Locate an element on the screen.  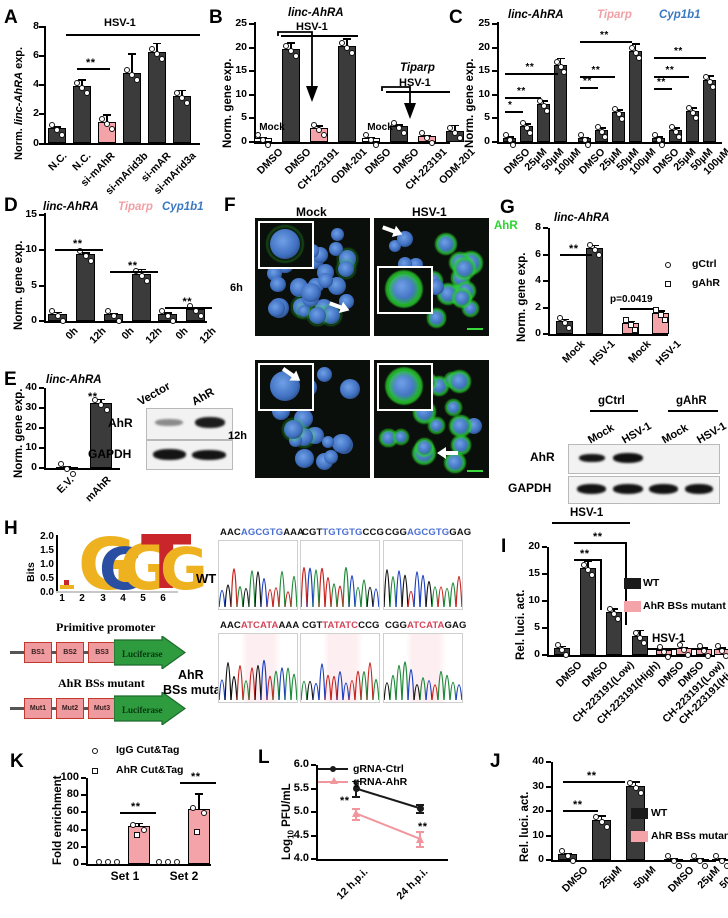
panel-i-legend-mut: AhR BSs mutant is located at coordinates (684, 606).